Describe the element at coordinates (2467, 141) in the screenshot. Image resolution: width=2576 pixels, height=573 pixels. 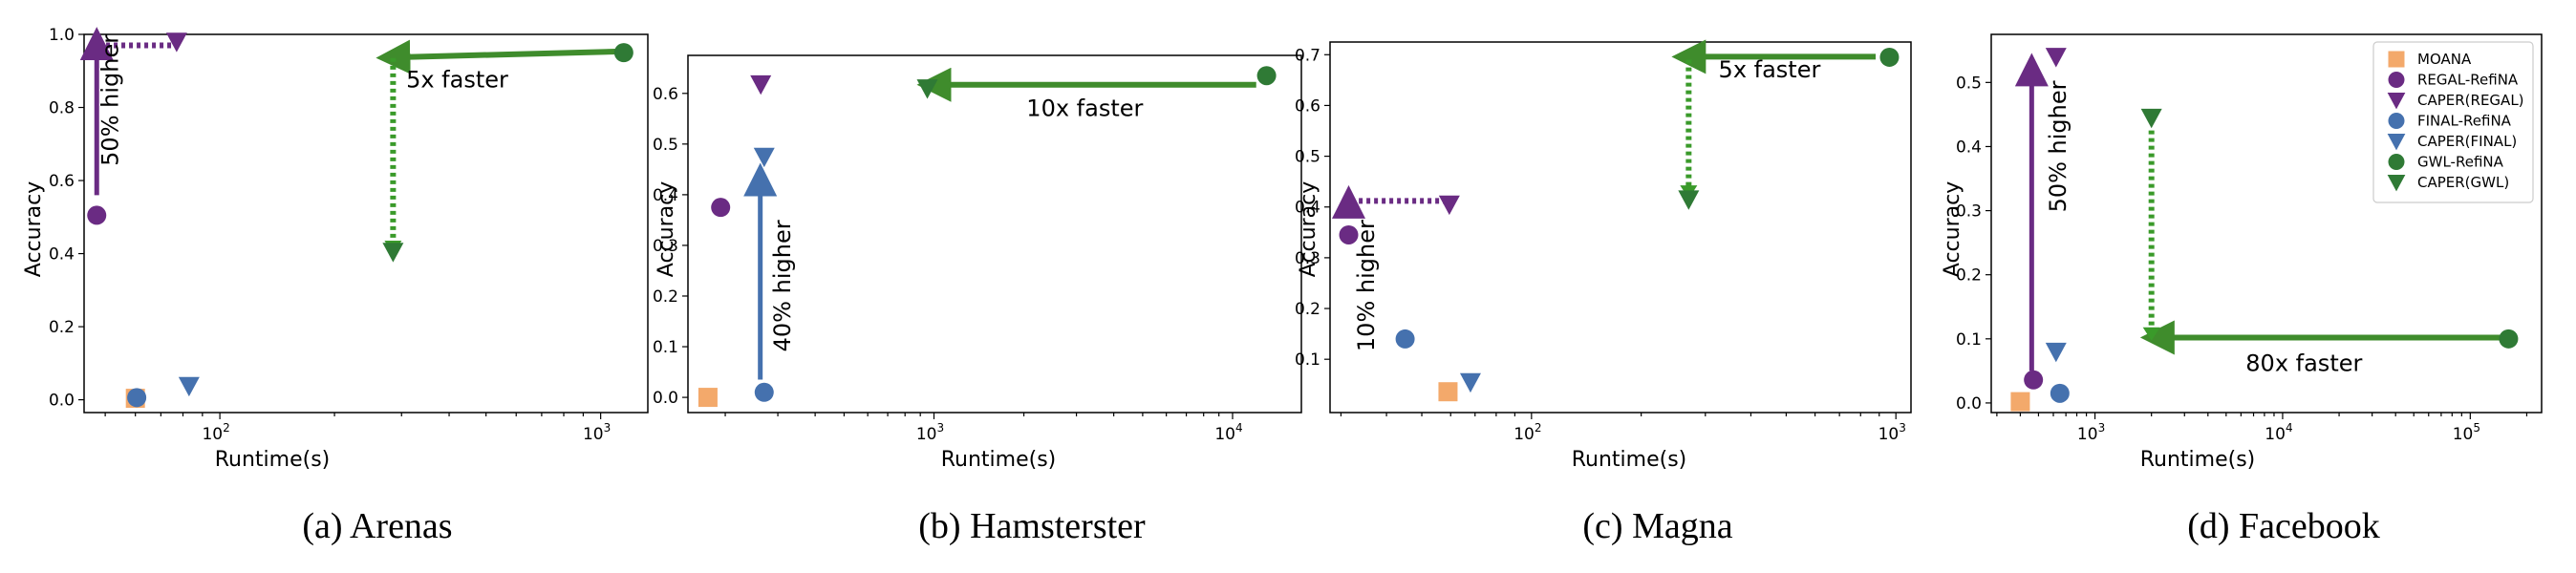
I see `legend-label: CAPER(FINAL)` at that location.